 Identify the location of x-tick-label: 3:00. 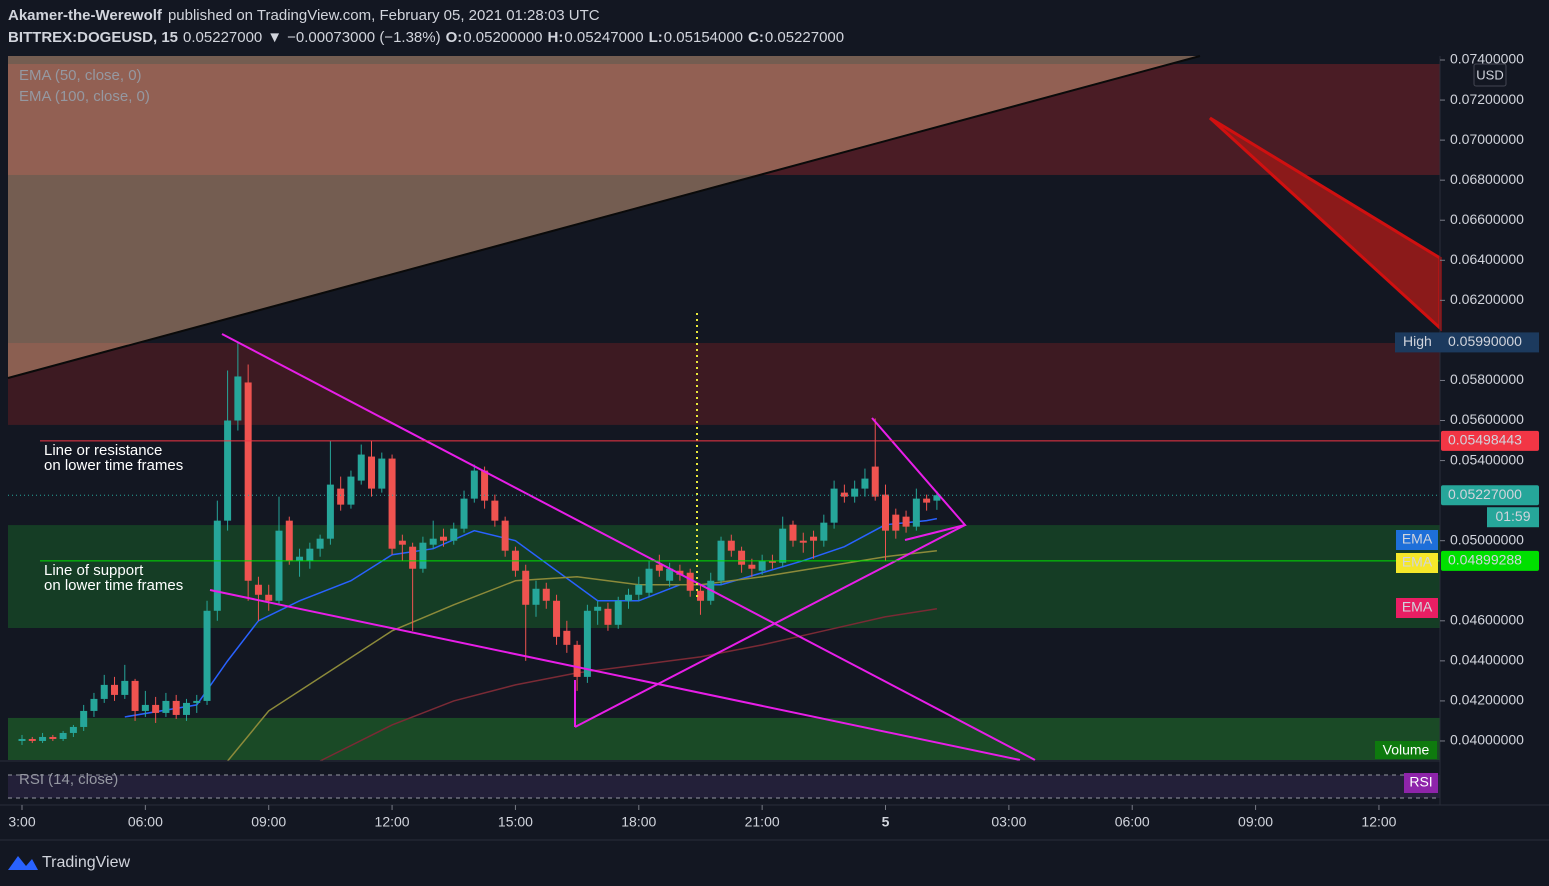
(21, 822).